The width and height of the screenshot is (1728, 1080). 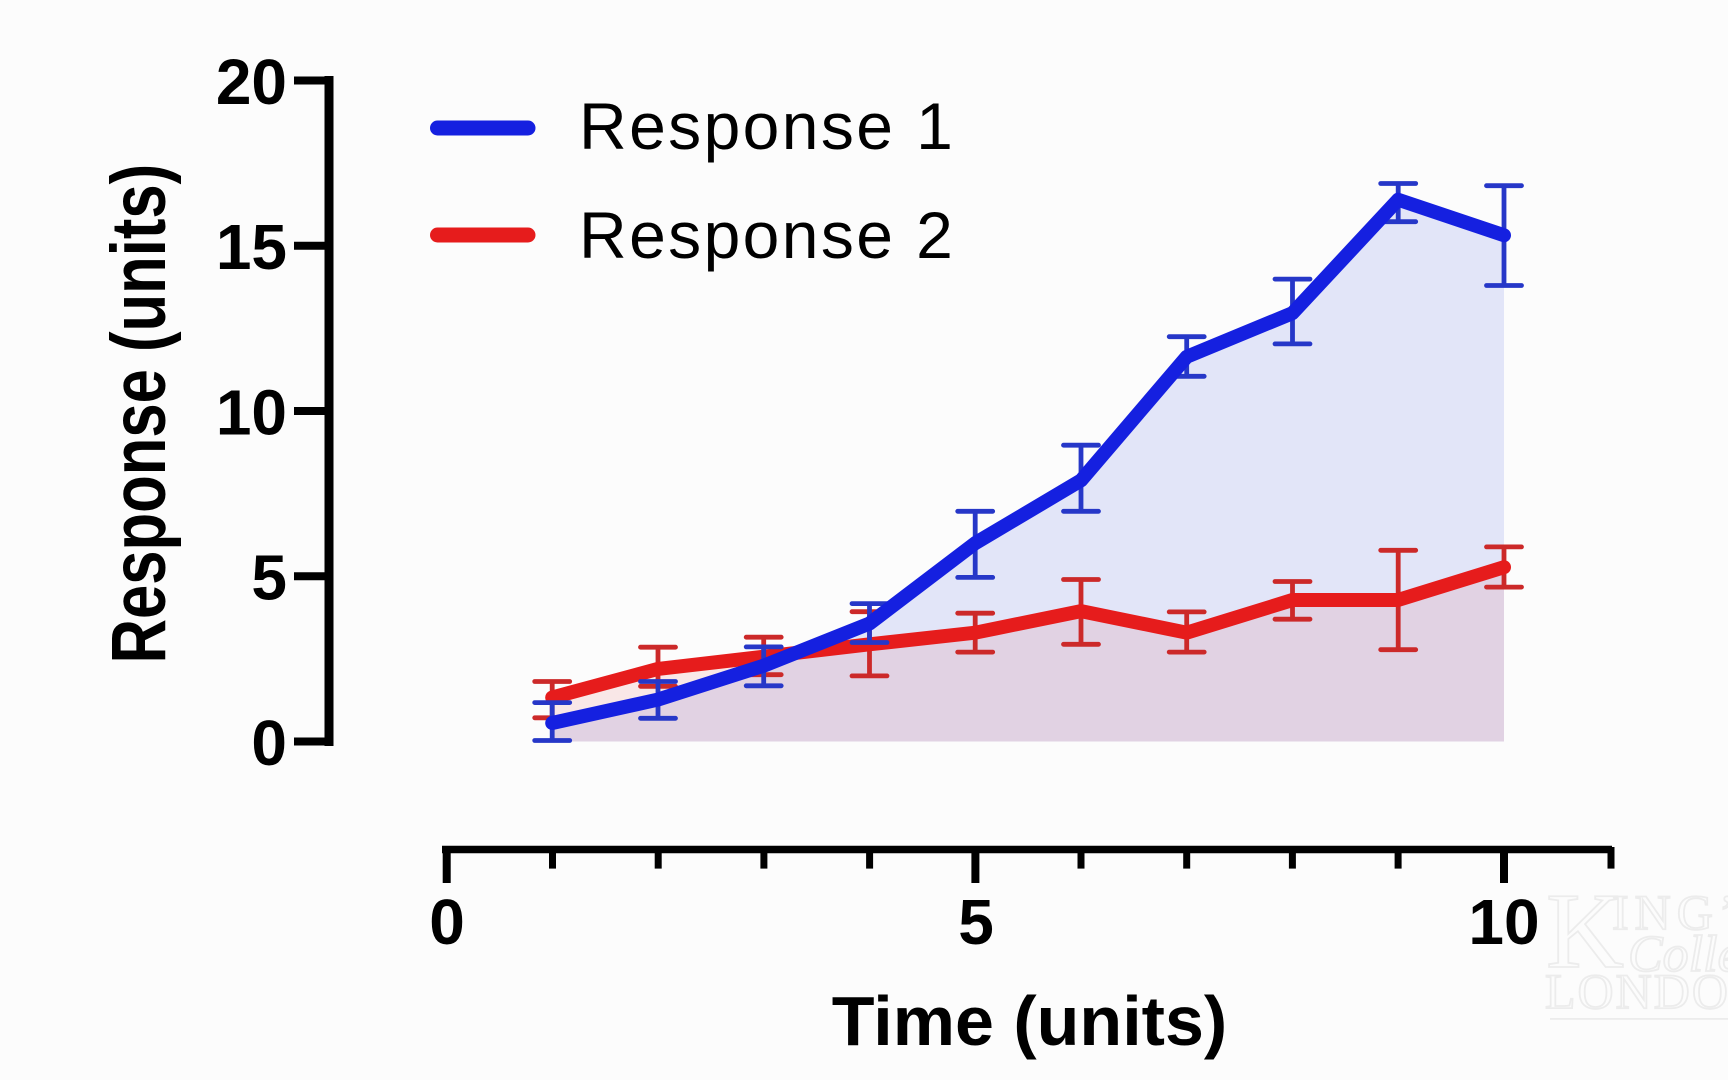 What do you see at coordinates (767, 126) in the screenshot?
I see `svg-text: Response 1` at bounding box center [767, 126].